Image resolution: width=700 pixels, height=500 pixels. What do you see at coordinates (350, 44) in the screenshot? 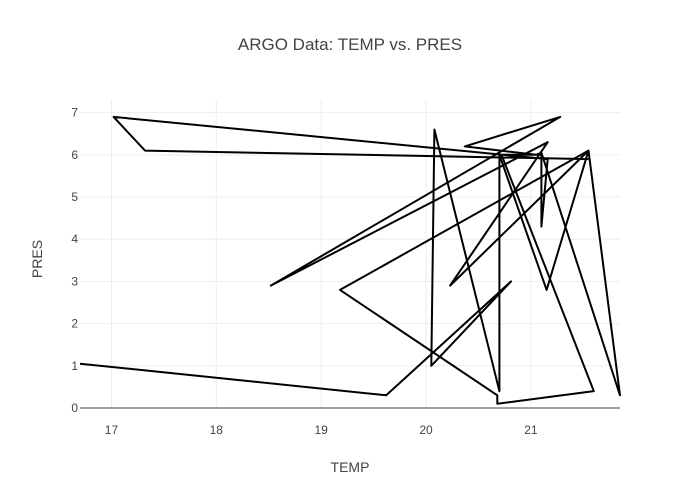
I see `chart-title: ARGO Data: TEMP vs. PRES` at bounding box center [350, 44].